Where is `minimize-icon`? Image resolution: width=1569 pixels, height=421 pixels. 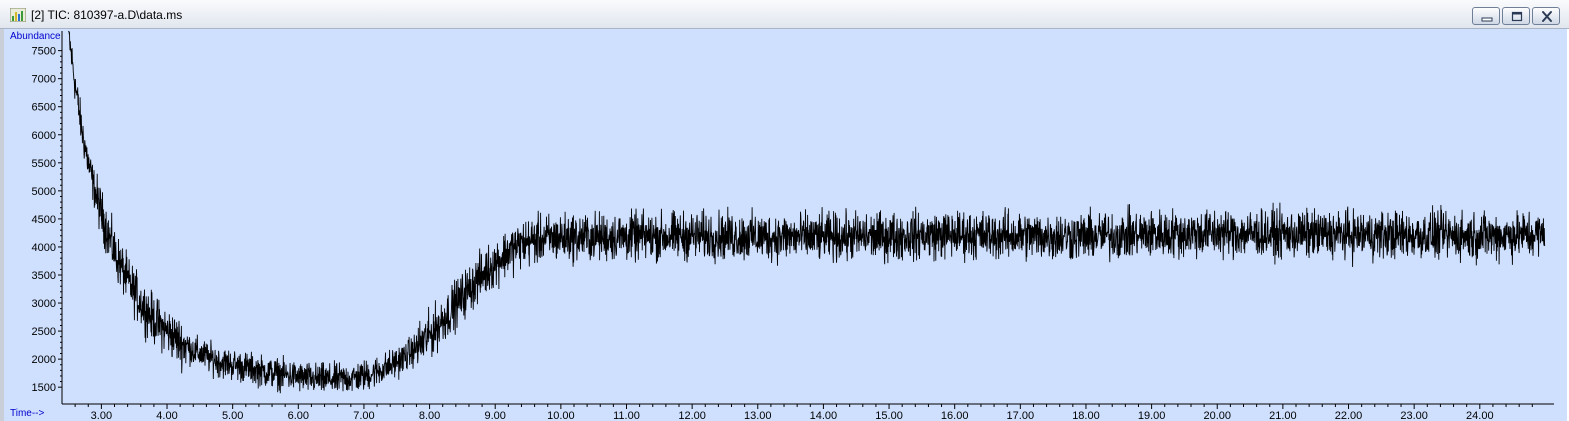 minimize-icon is located at coordinates (1487, 19).